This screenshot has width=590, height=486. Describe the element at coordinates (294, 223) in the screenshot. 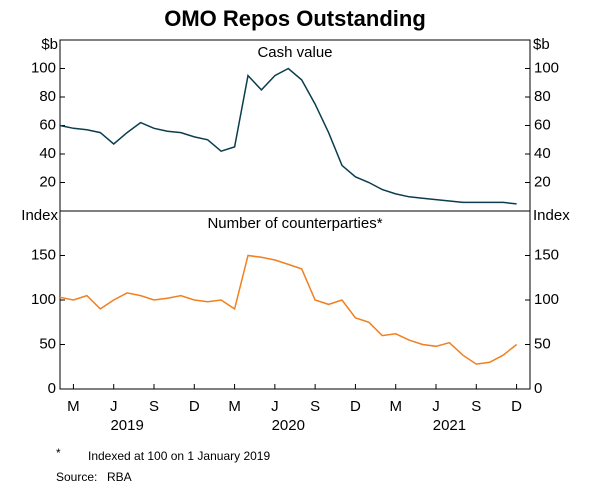

I see `panel-subtitle: Number of counterparties*` at that location.